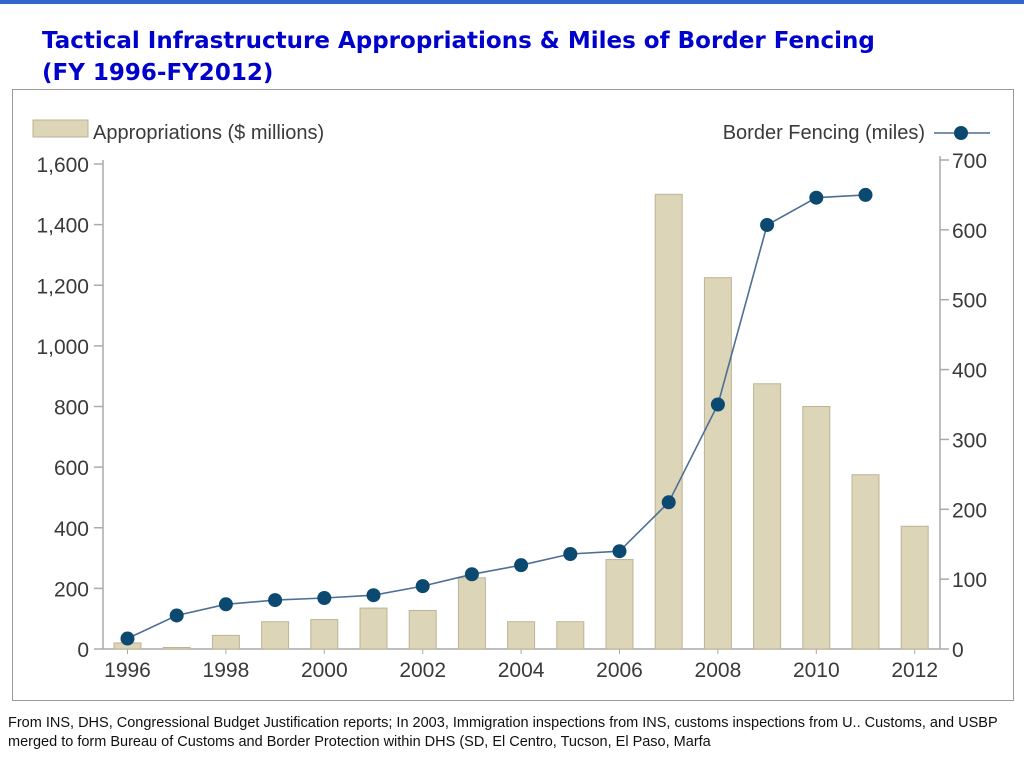 This screenshot has width=1024, height=768. Describe the element at coordinates (668, 421) in the screenshot. I see `bar-appropriations-2007` at that location.